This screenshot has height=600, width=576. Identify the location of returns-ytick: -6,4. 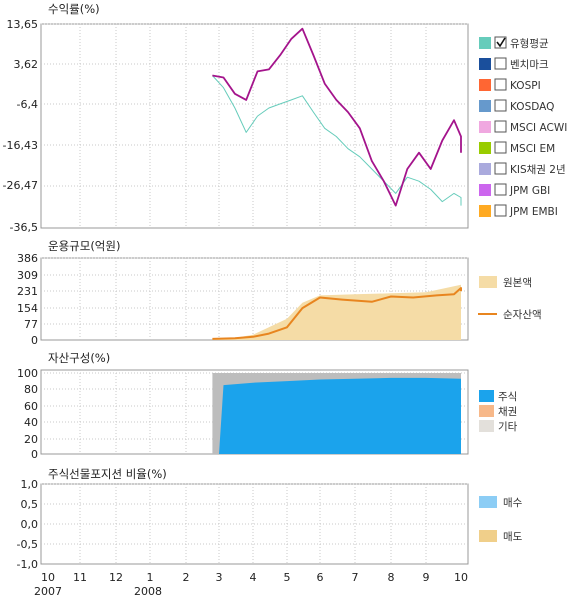
(27, 104).